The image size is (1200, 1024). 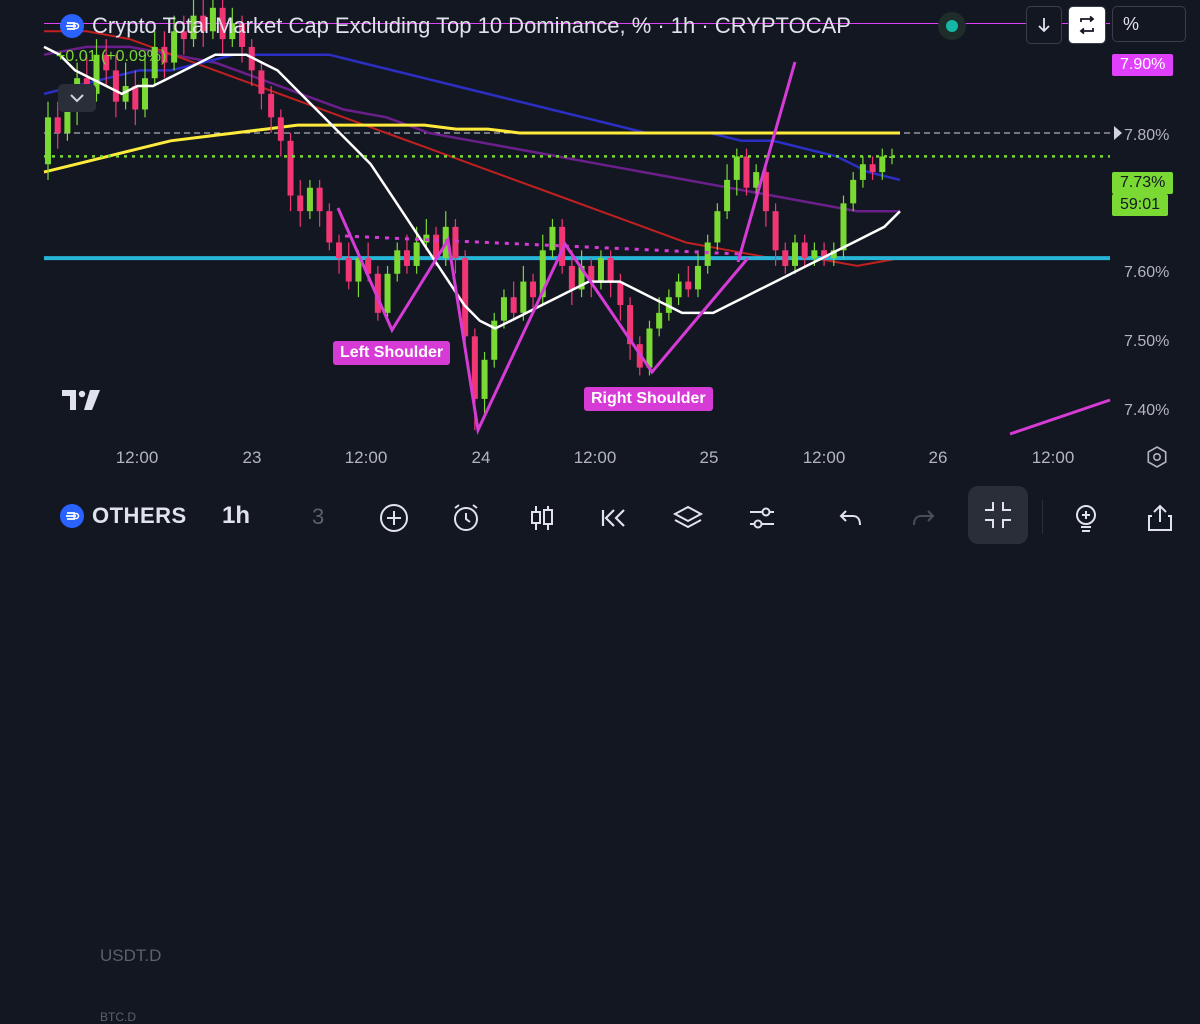 I want to click on chart-type-button, so click(x=542, y=518).